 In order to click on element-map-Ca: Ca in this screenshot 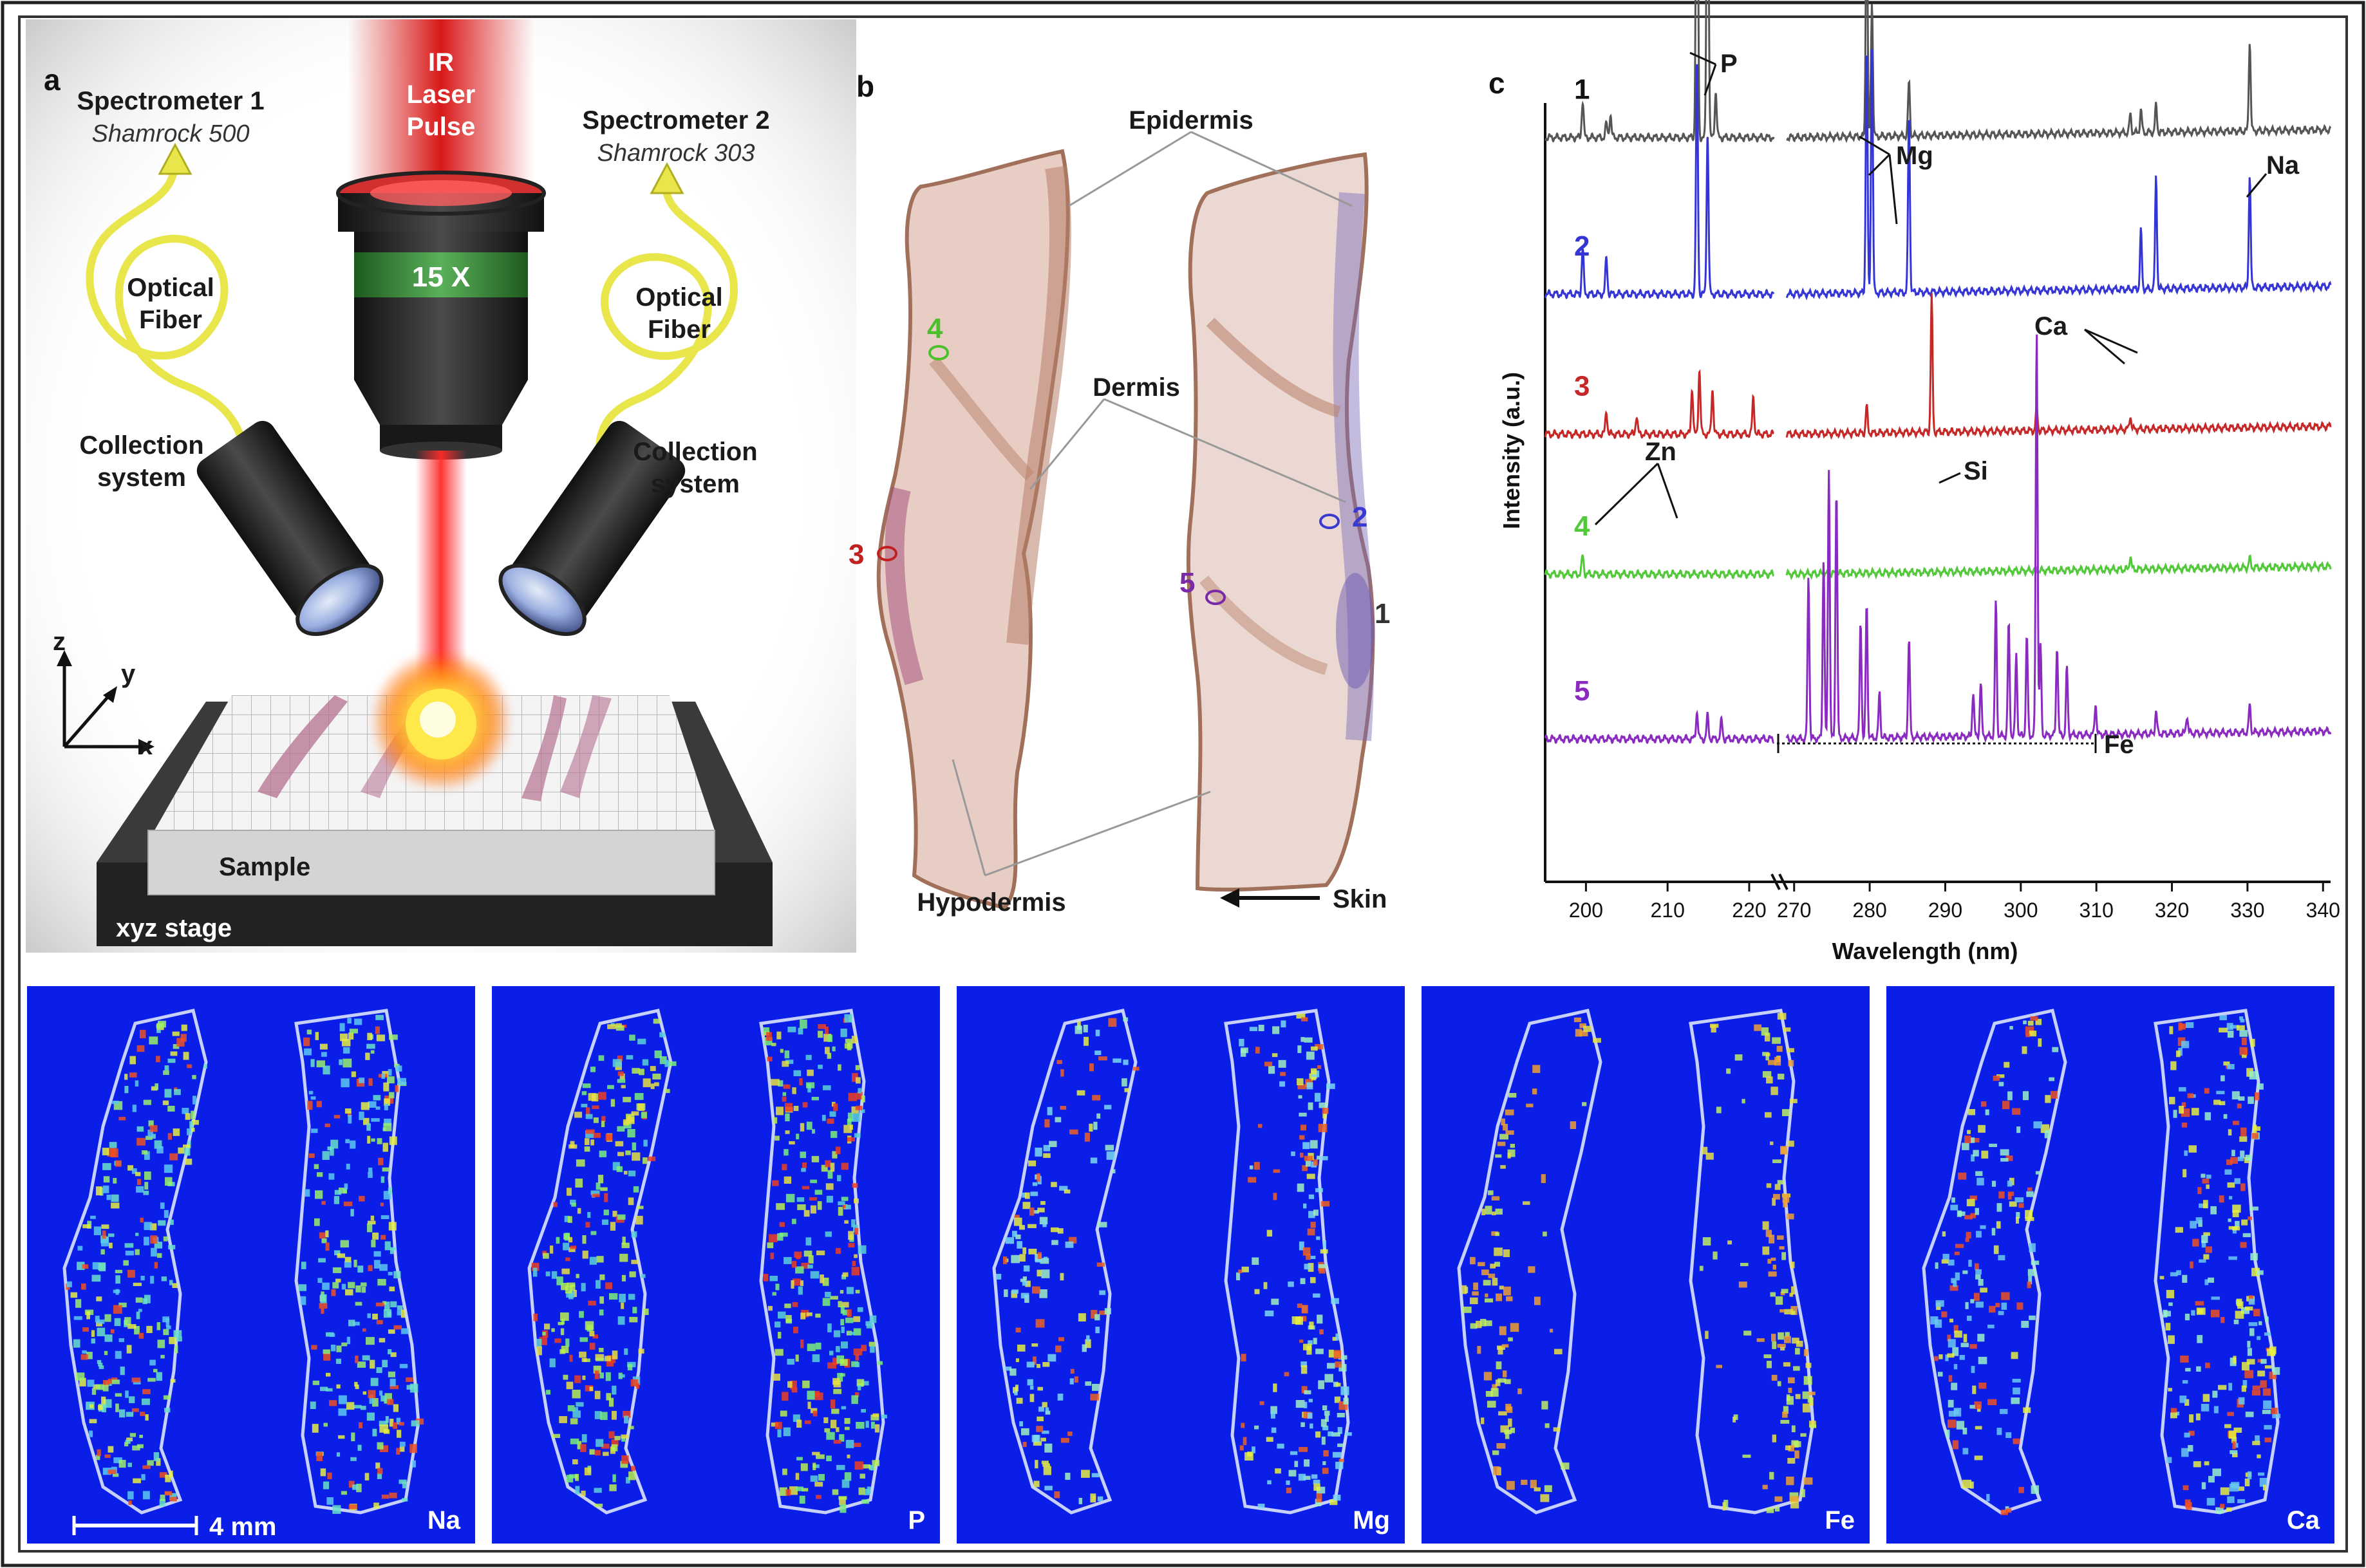, I will do `click(2110, 1265)`.